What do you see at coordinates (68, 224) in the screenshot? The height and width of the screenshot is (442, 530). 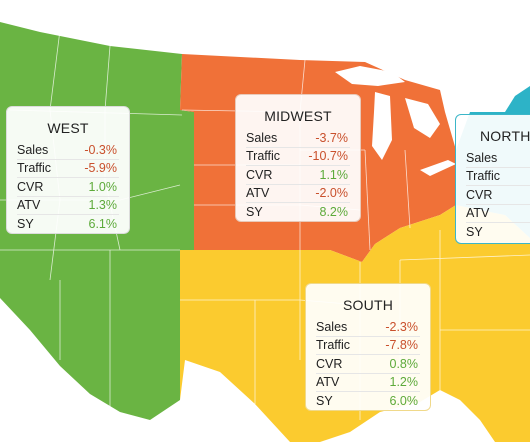 I see `west-metric-row-sy: SY 6.1%` at bounding box center [68, 224].